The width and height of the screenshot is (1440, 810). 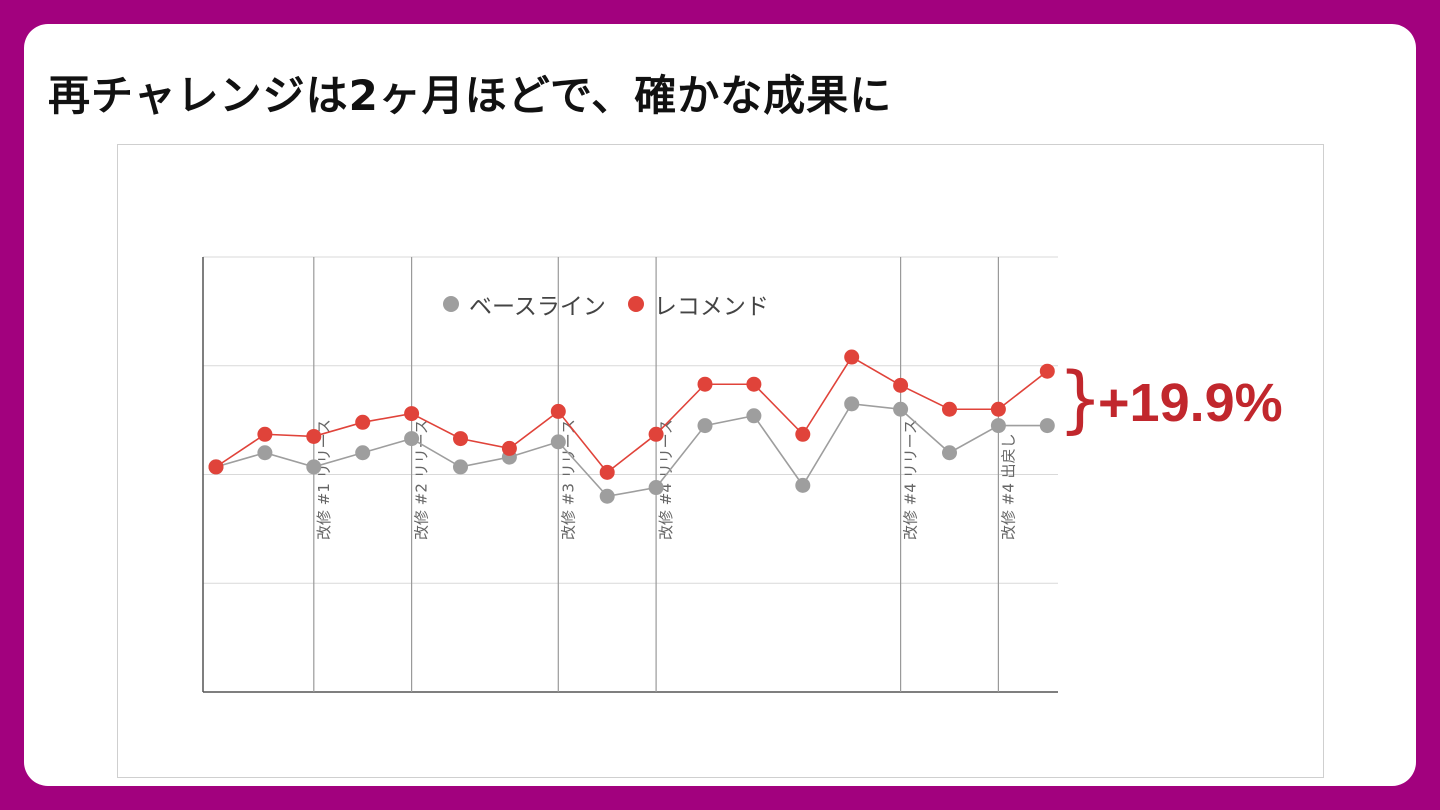 I want to click on legend-label-recommend: レコメンド, so click(x=711, y=307).